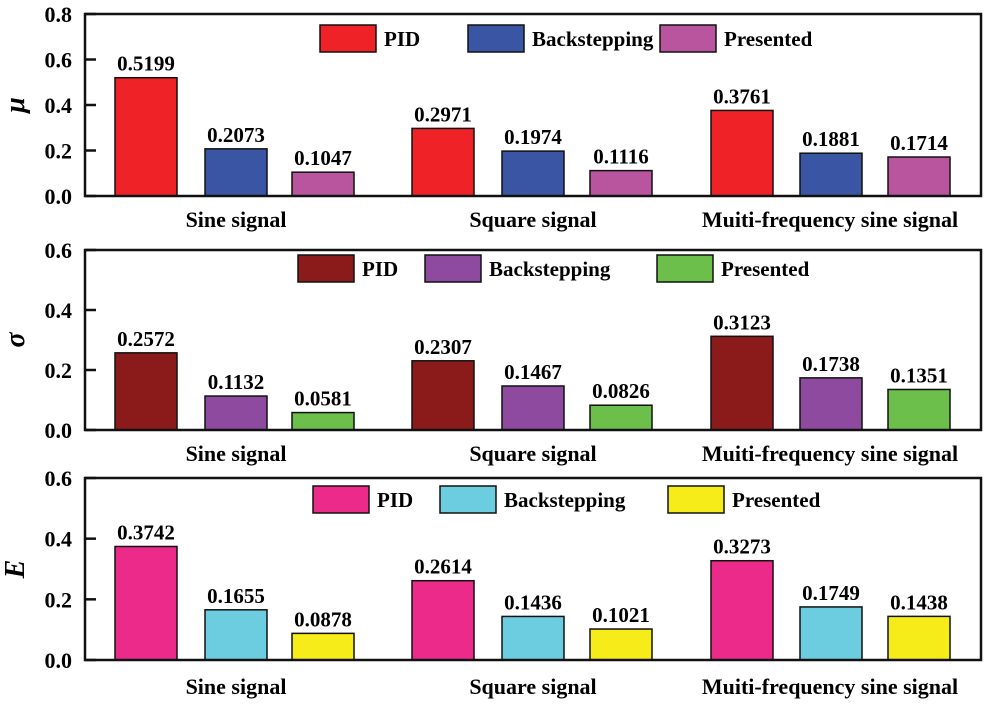 The image size is (995, 704). Describe the element at coordinates (443, 347) in the screenshot. I see `data-label: 0.2307` at that location.